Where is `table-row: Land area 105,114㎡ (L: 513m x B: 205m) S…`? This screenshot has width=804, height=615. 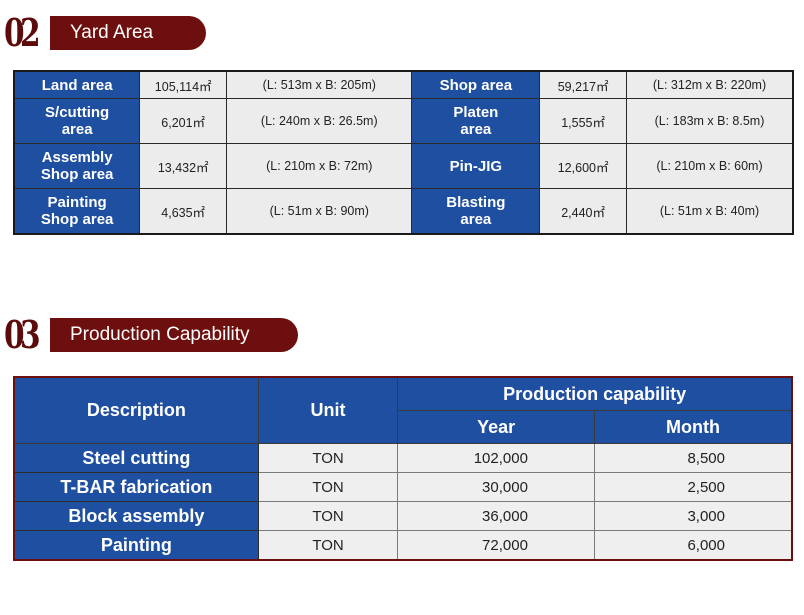 table-row: Land area 105,114㎡ (L: 513m x B: 205m) S… is located at coordinates (403, 84).